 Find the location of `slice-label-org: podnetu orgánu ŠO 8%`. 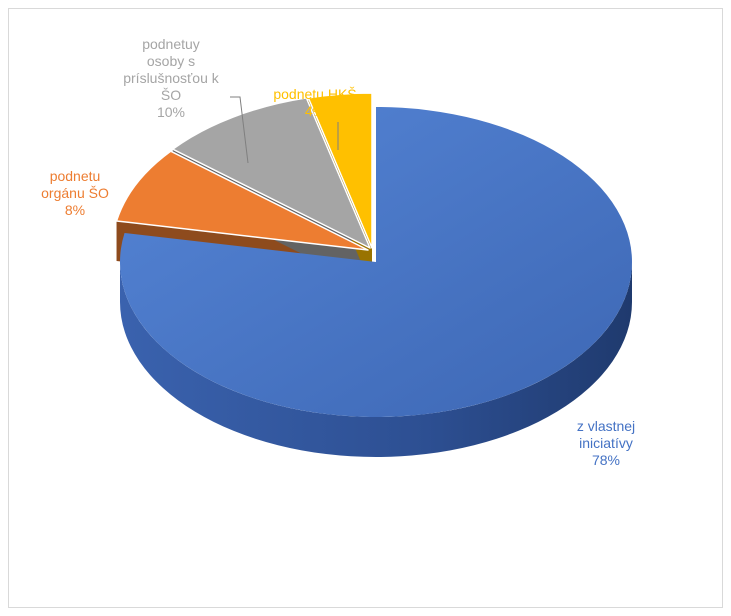

slice-label-org: podnetu orgánu ŠO 8% is located at coordinates (75, 193).